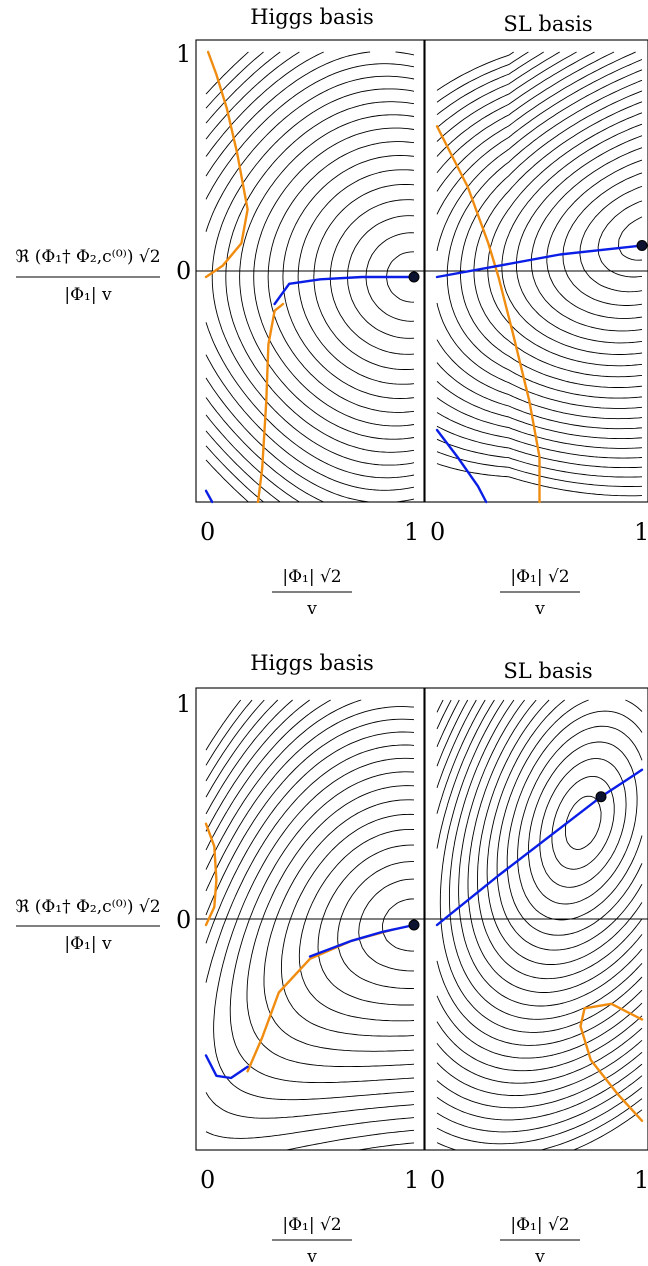 The width and height of the screenshot is (648, 1266). I want to click on y-tick-0-bottom: 0, so click(183, 920).